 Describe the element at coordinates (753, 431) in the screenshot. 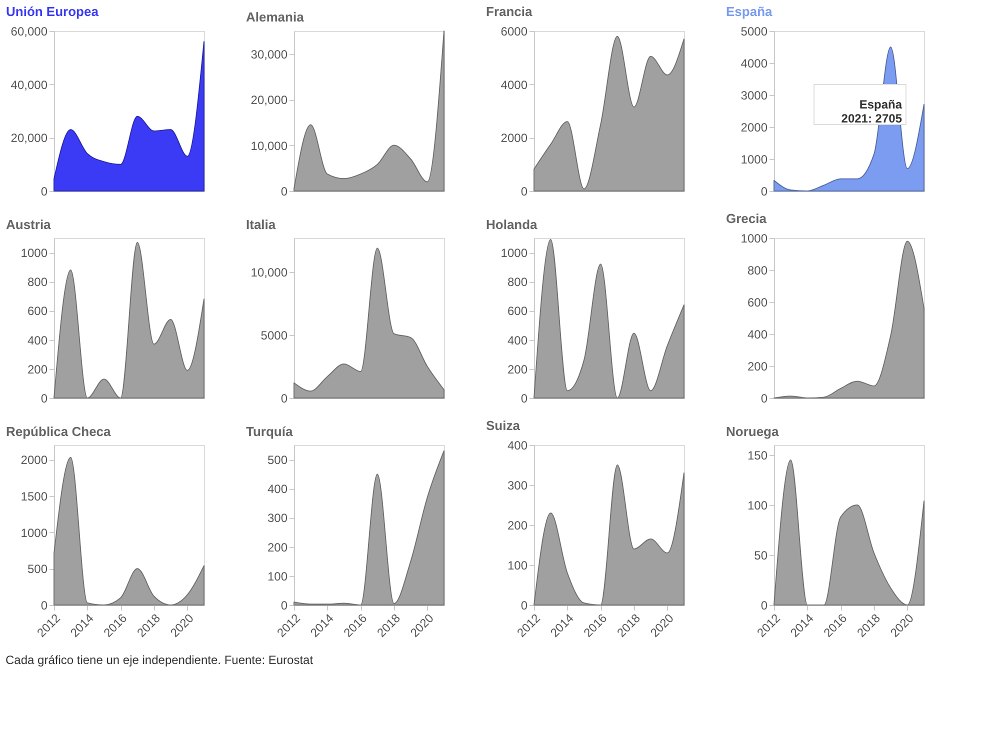

I see `chart-title: Noruega` at that location.